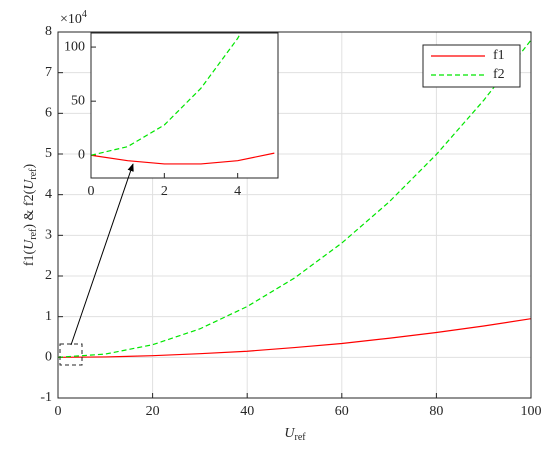 The width and height of the screenshot is (550, 455). I want to click on y-tick-label: 6, so click(48, 113).